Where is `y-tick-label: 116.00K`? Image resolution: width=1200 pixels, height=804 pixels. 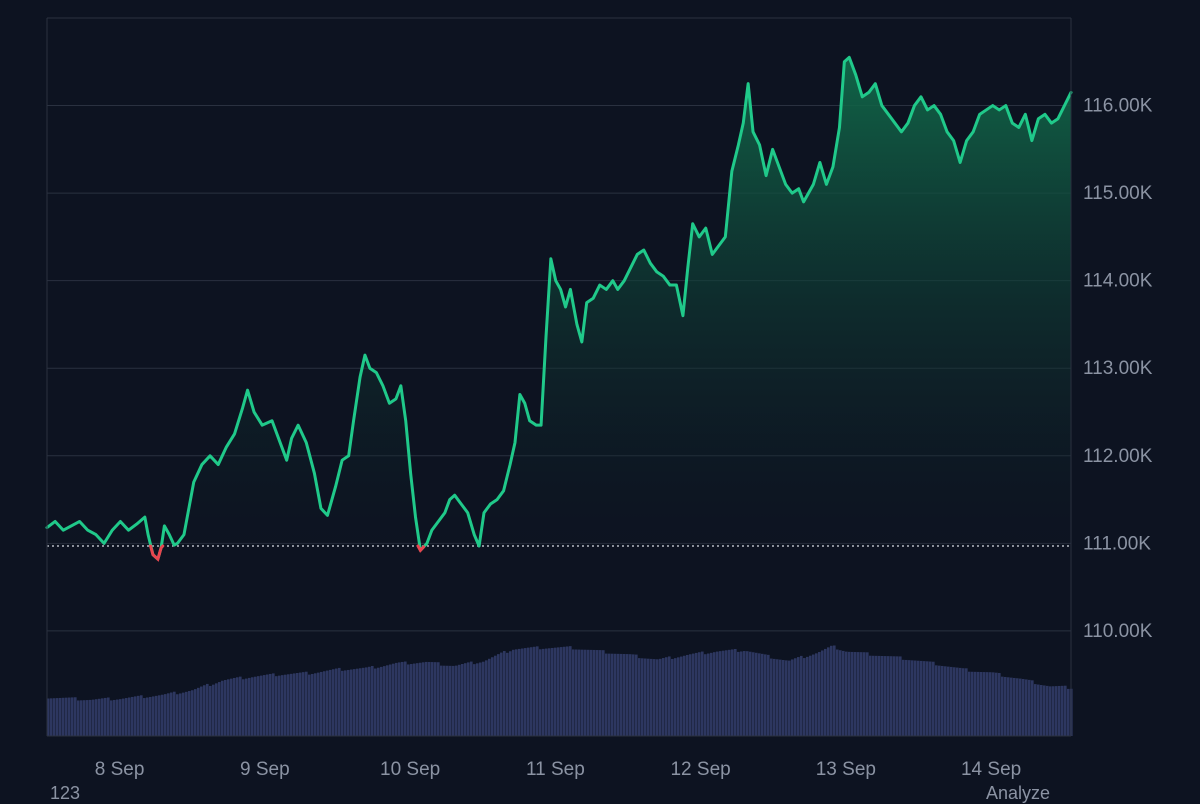
y-tick-label: 116.00K is located at coordinates (1118, 106).